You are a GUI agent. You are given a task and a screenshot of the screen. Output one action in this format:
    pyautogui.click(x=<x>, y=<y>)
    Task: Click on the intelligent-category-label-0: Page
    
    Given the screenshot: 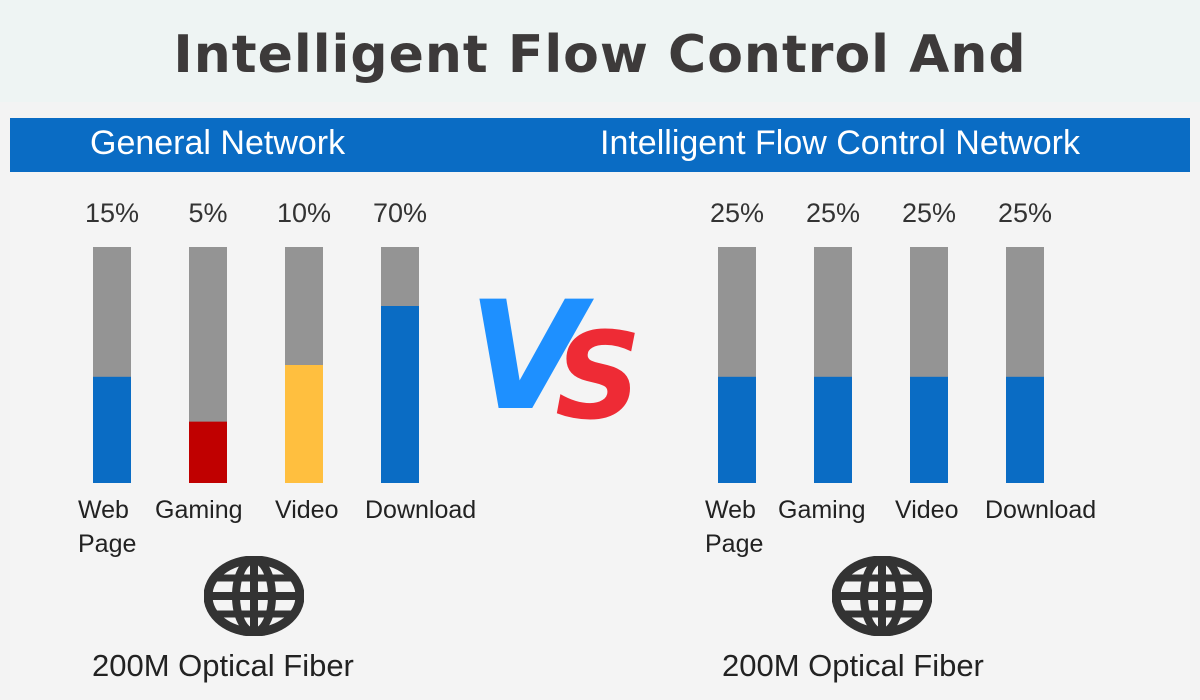 What is the action you would take?
    pyautogui.click(x=734, y=544)
    